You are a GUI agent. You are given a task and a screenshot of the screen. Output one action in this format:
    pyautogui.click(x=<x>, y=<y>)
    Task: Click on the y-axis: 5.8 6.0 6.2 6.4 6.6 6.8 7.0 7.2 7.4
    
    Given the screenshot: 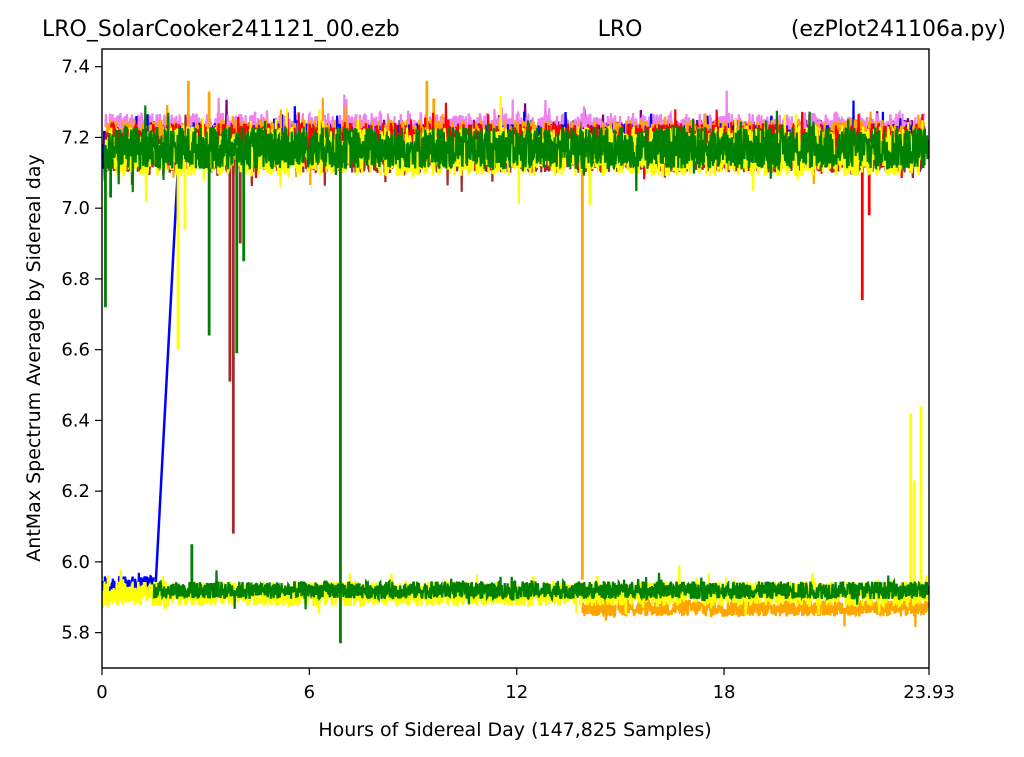 What is the action you would take?
    pyautogui.click(x=81, y=350)
    